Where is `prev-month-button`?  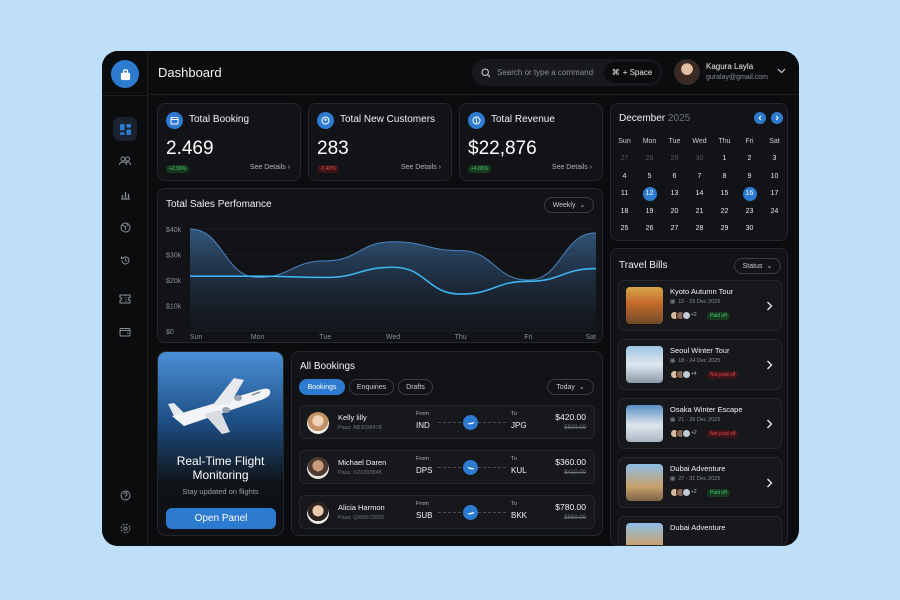
prev-month-button is located at coordinates (760, 118).